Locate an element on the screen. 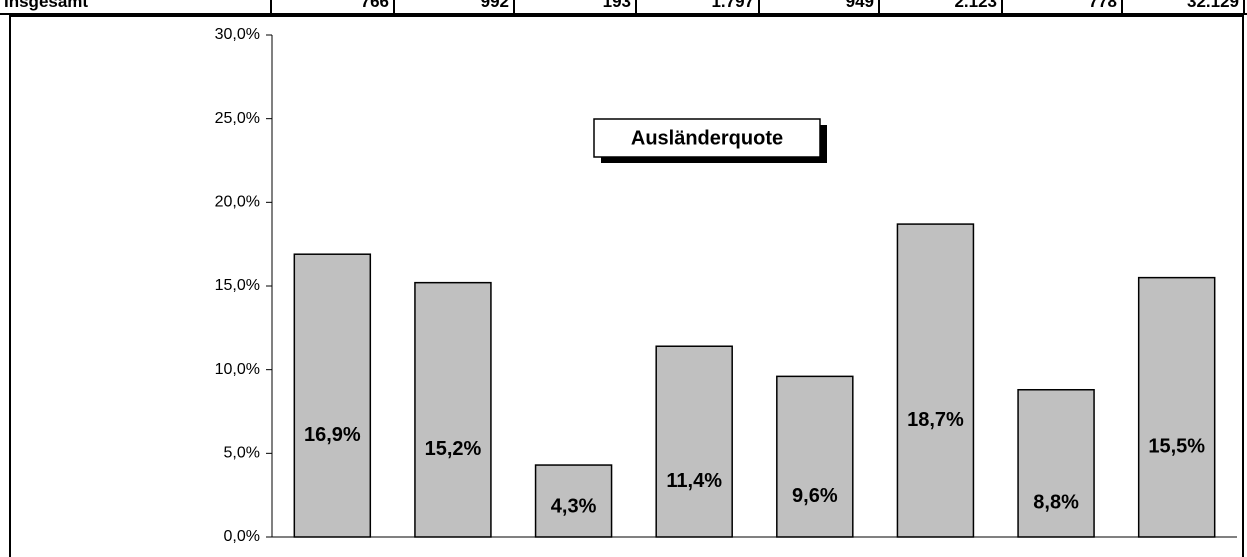 This screenshot has height=557, width=1247. value-label: 4,3% is located at coordinates (574, 506).